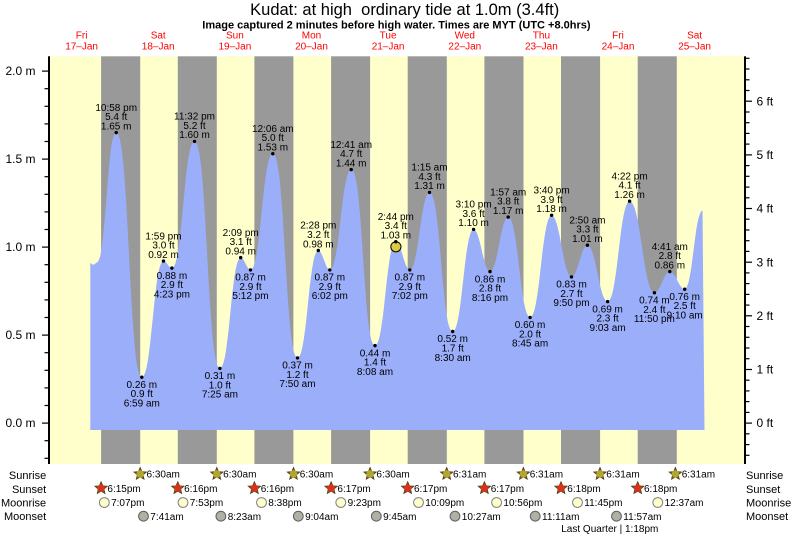 The image size is (793, 543). What do you see at coordinates (481, 517) in the screenshot?
I see `svg-text: 10:27am` at bounding box center [481, 517].